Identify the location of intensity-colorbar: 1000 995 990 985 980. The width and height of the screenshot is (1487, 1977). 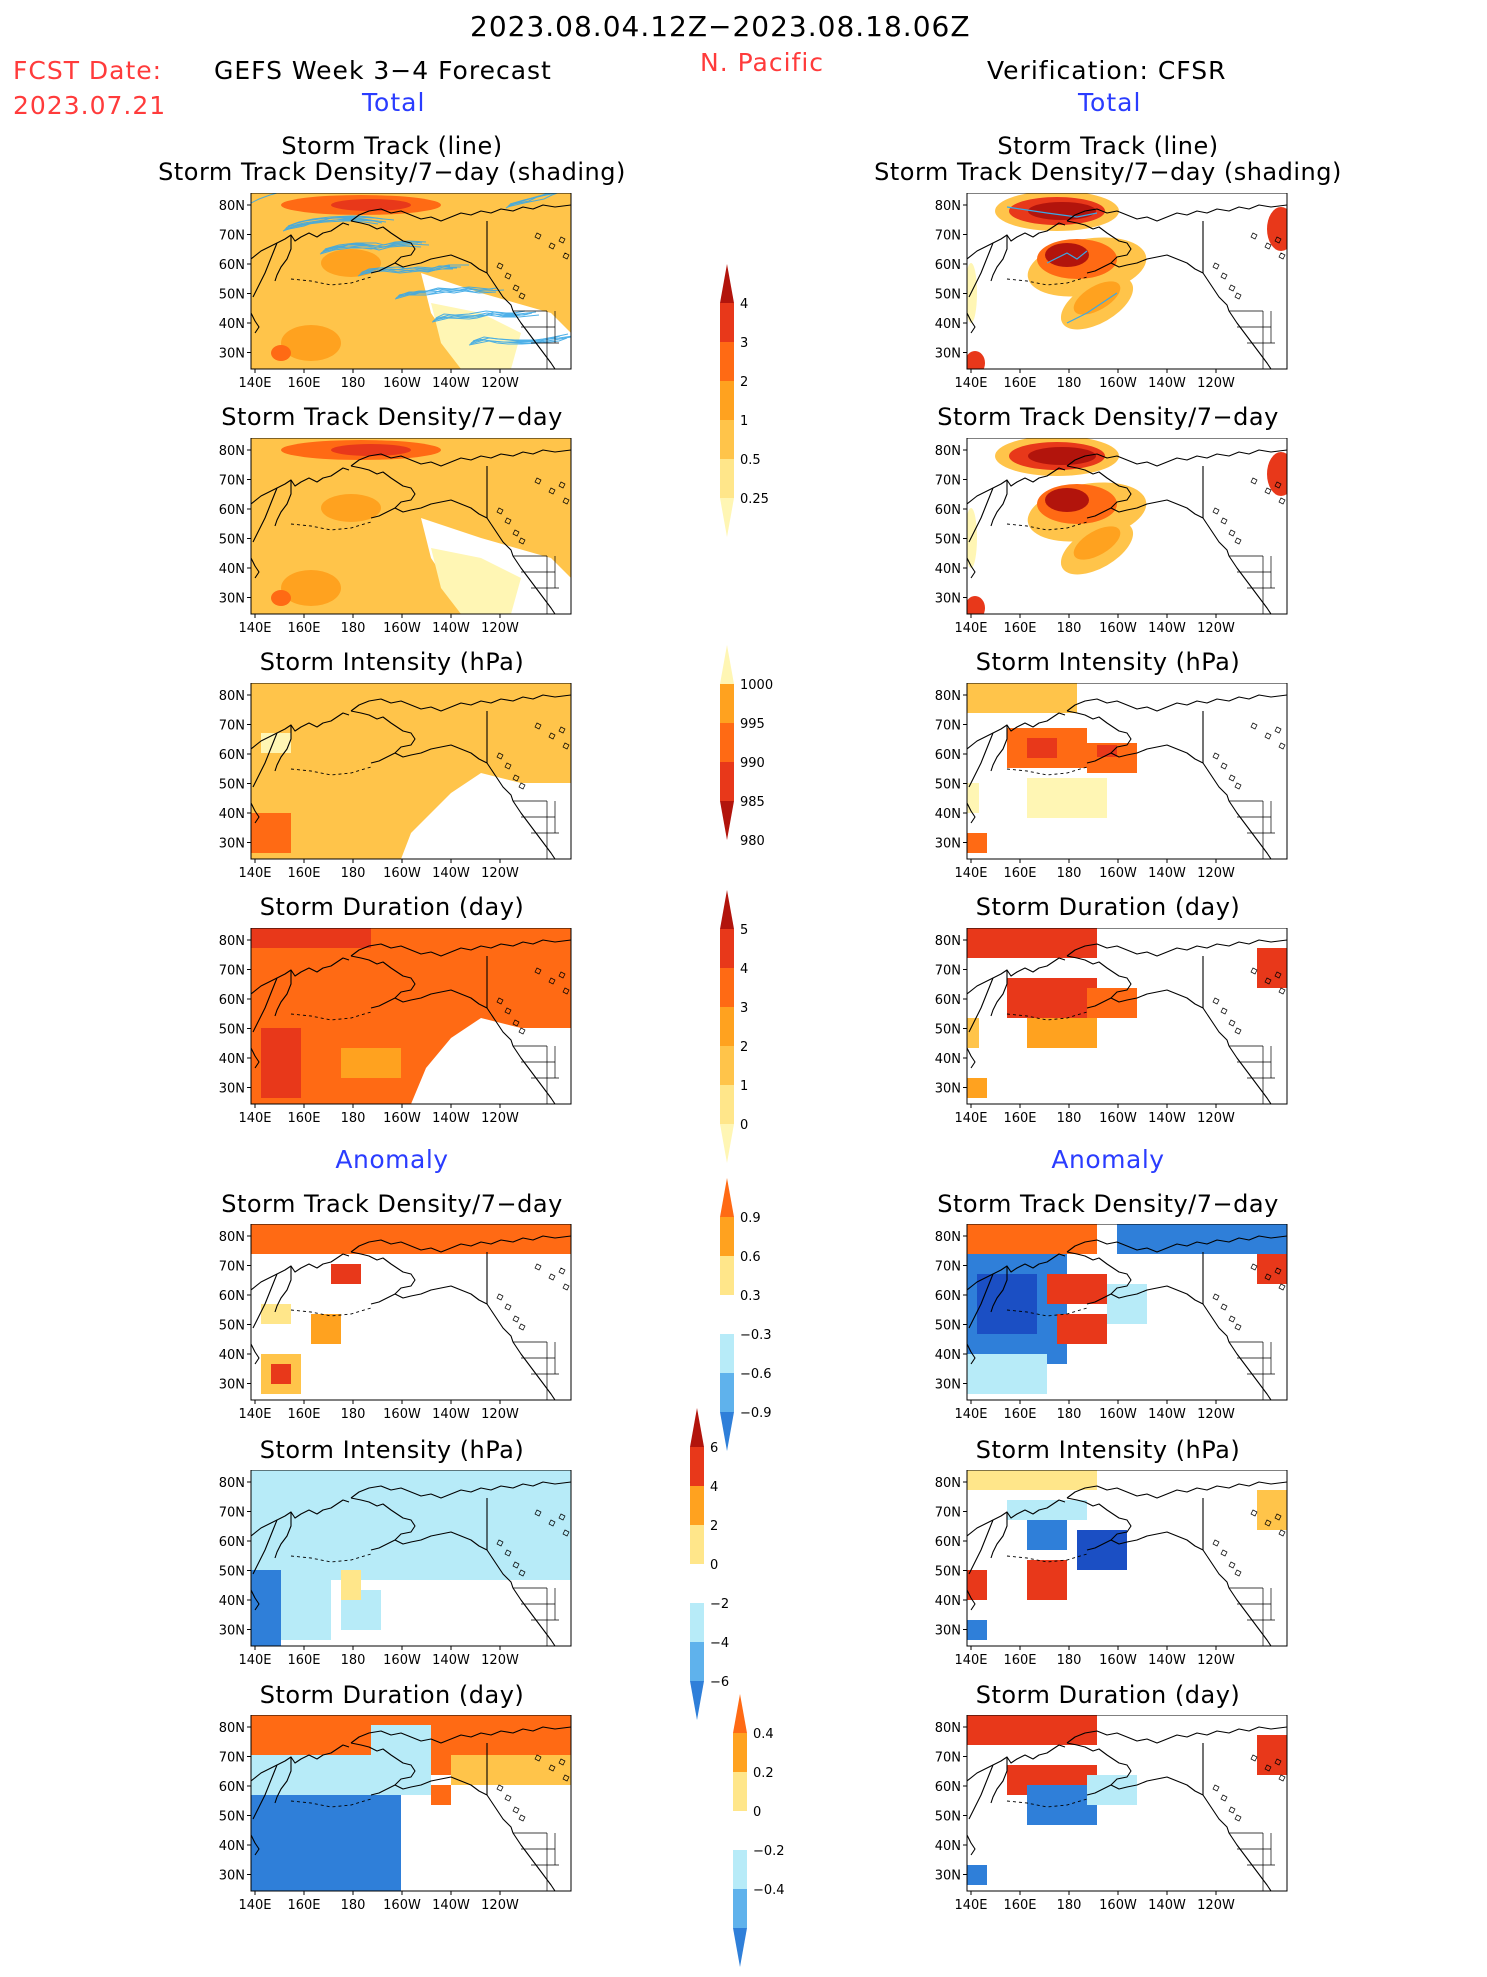
(755, 747).